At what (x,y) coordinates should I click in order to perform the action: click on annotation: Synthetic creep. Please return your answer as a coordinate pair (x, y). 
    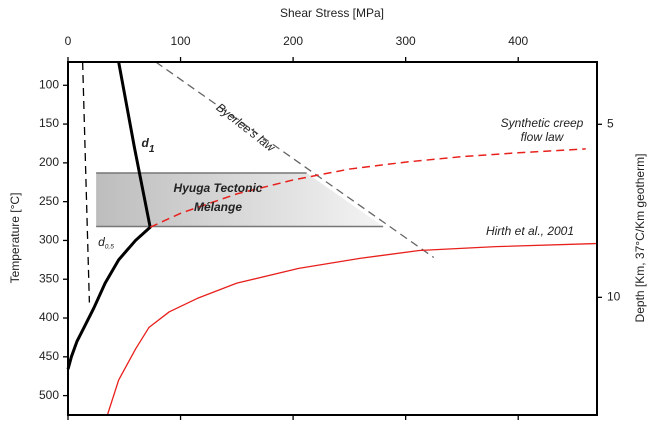
    Looking at the image, I should click on (542, 123).